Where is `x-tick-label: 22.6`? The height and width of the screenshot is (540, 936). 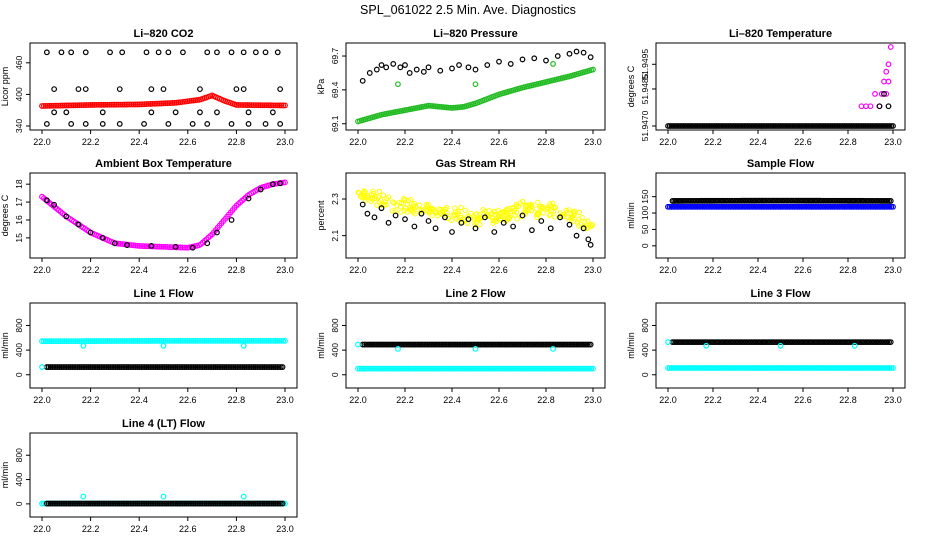
x-tick-label: 22.6 is located at coordinates (188, 142).